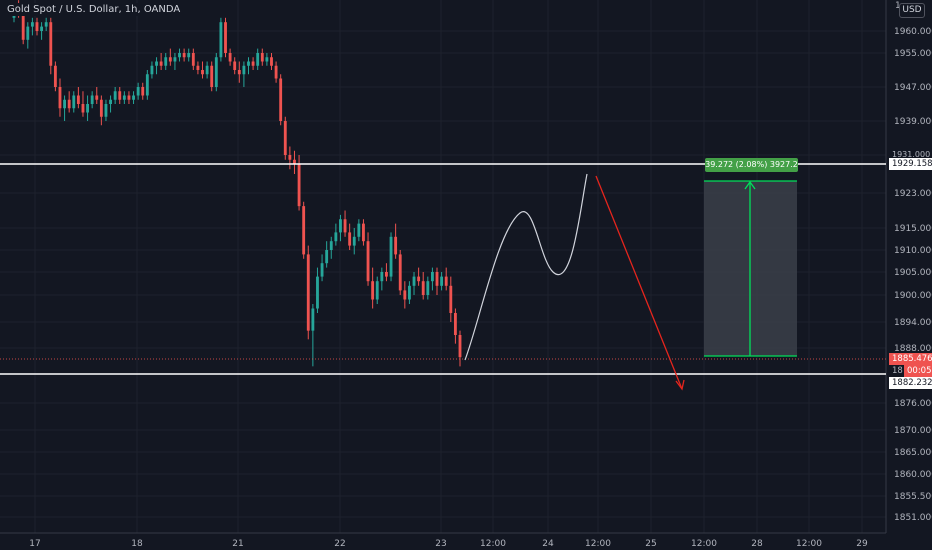  What do you see at coordinates (913, 194) in the screenshot?
I see `y-tick-label: 1923.000` at bounding box center [913, 194].